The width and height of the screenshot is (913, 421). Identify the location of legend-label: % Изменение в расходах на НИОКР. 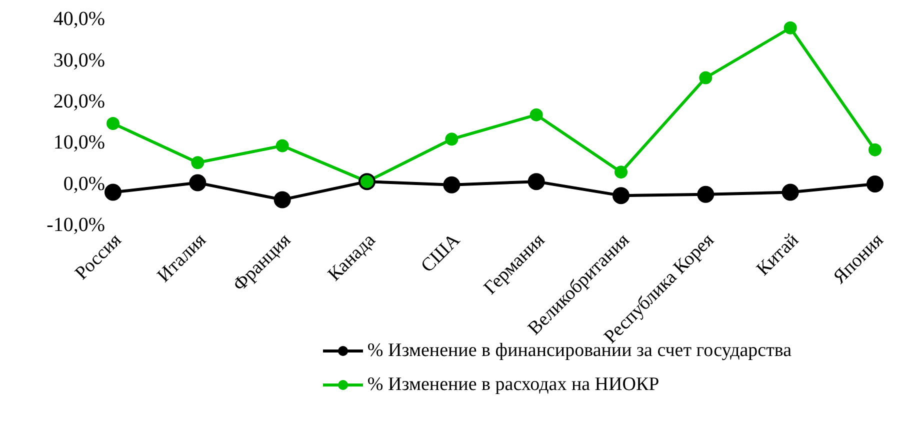
(513, 385).